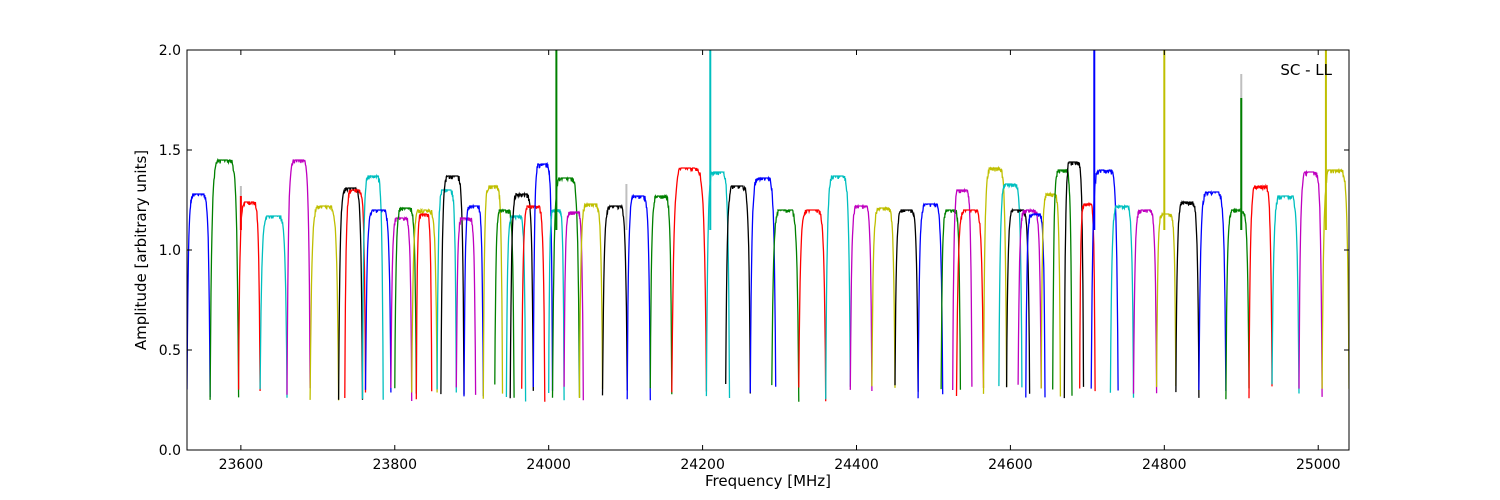  Describe the element at coordinates (170, 451) in the screenshot. I see `y-tick-label: 0.0` at that location.